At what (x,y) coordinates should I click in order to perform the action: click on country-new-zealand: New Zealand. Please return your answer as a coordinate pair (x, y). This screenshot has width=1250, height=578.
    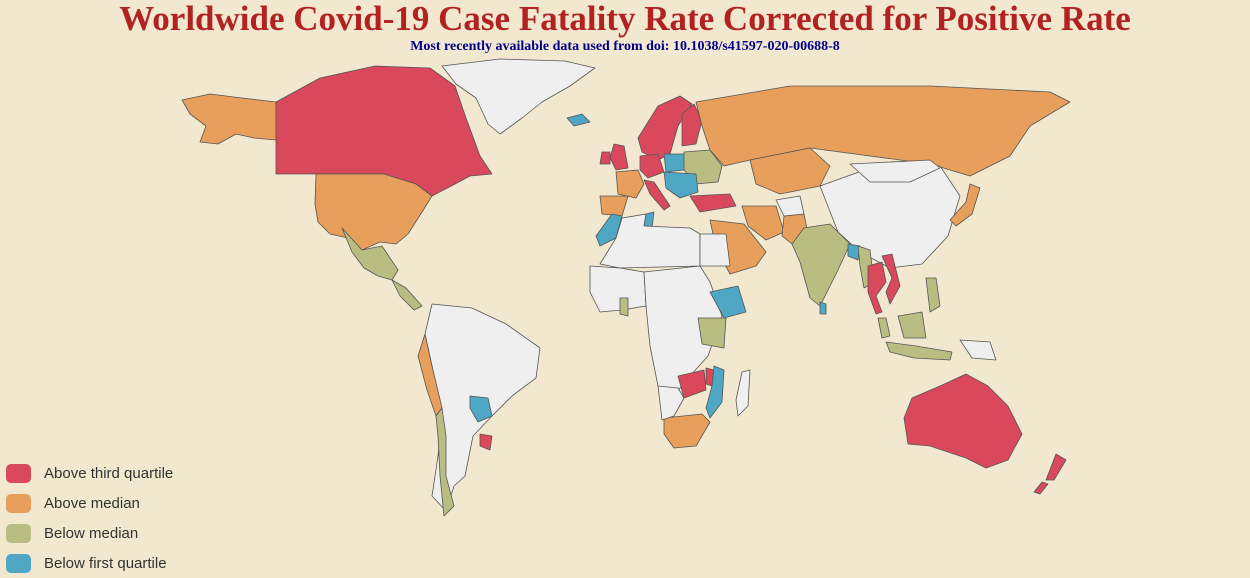
    Looking at the image, I should click on (1050, 474).